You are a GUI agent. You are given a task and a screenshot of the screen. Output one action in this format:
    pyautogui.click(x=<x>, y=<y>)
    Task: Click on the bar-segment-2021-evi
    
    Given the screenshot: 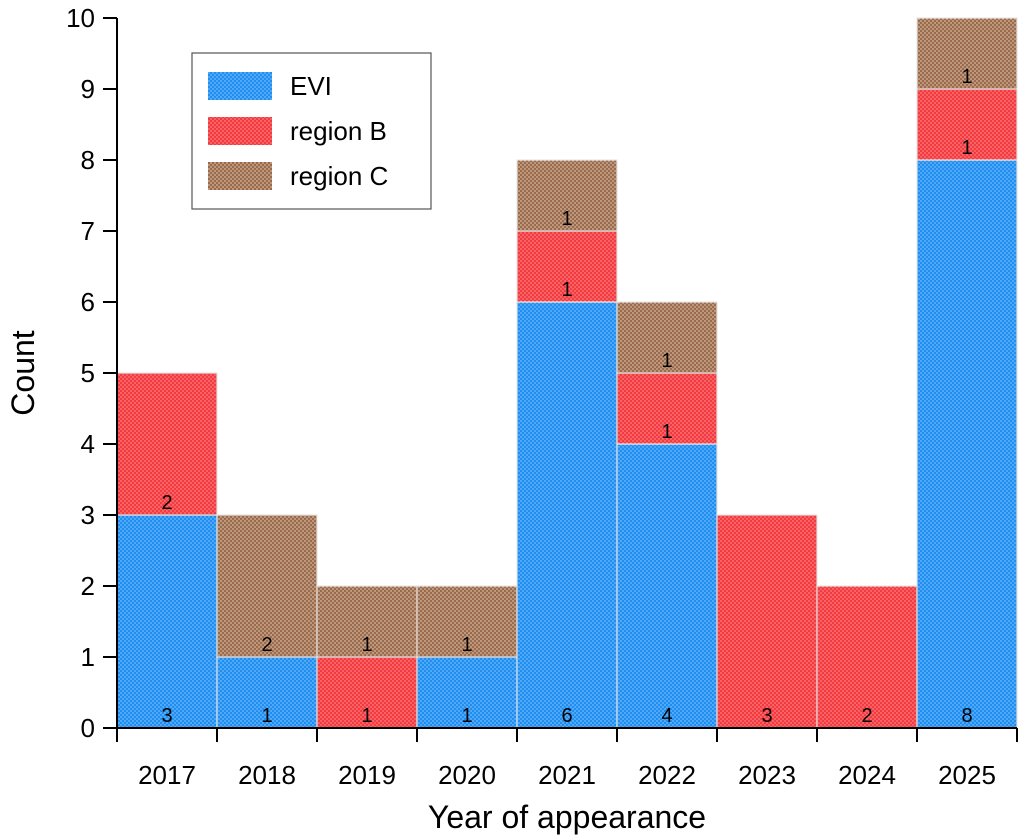 What is the action you would take?
    pyautogui.click(x=567, y=515)
    